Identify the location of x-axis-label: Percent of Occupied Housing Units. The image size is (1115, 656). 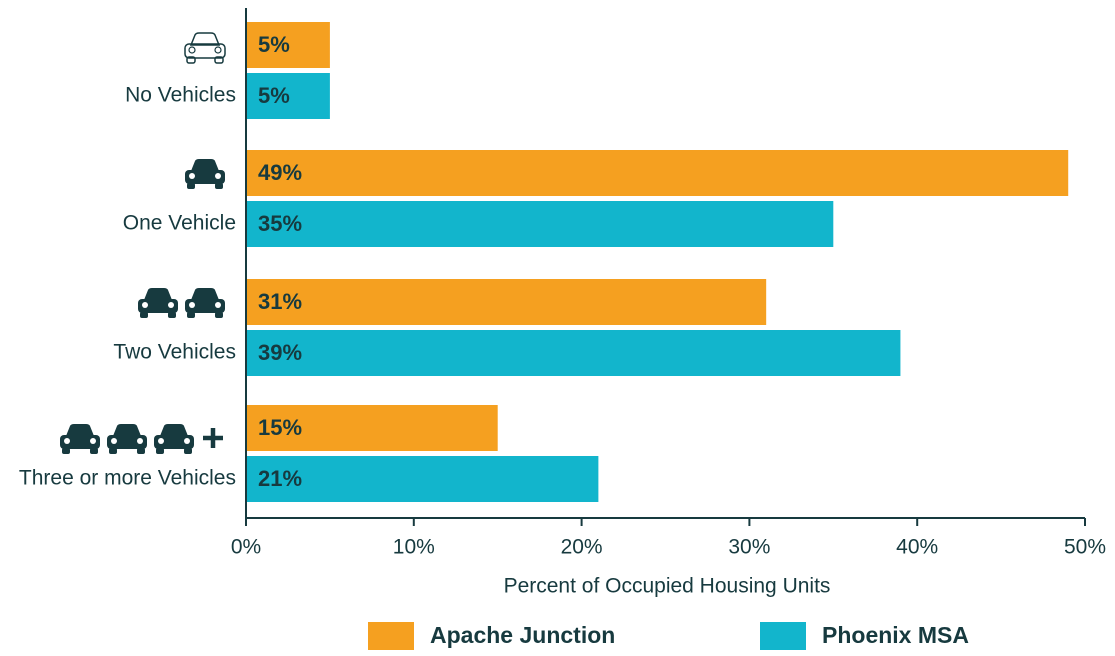
(667, 586).